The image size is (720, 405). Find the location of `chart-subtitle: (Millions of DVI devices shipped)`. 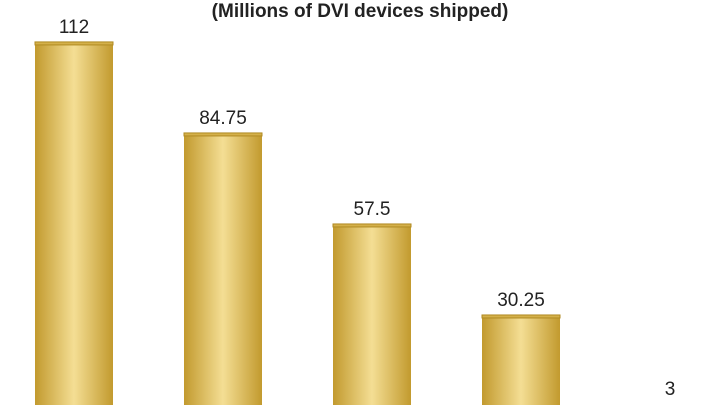

chart-subtitle: (Millions of DVI devices shipped) is located at coordinates (360, 11).